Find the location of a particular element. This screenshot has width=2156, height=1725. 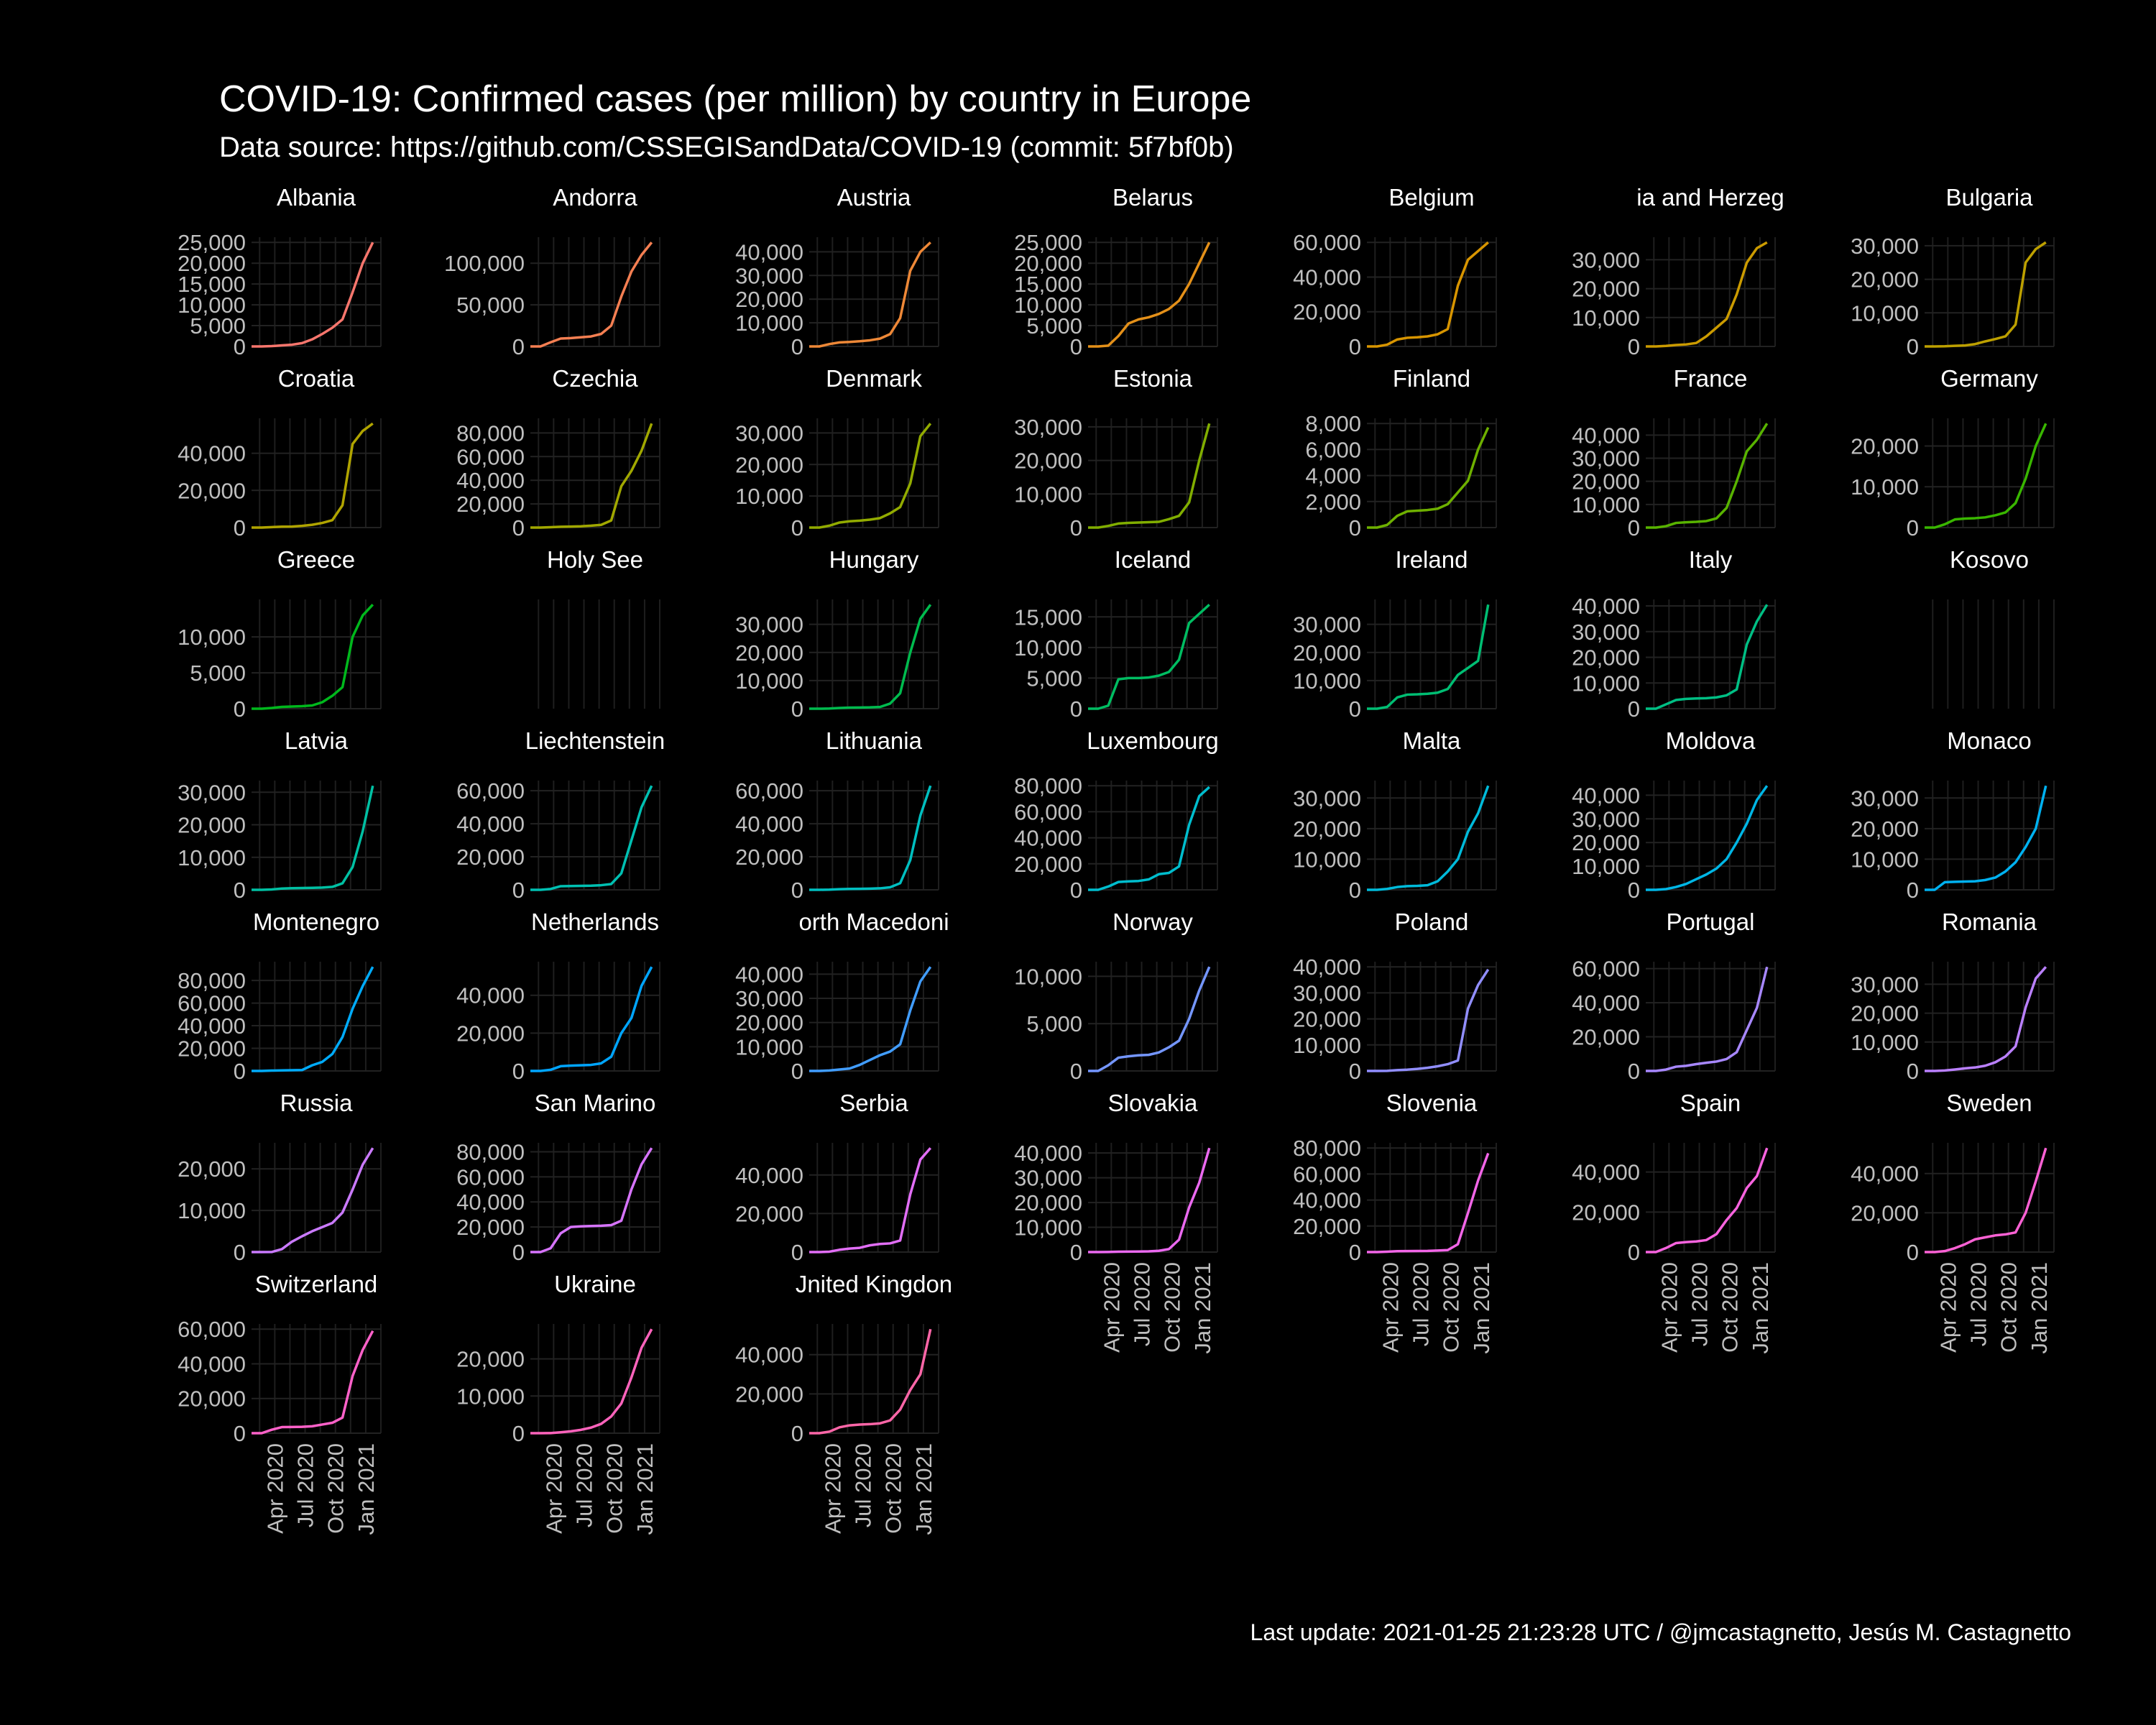

facet-label: Montenegro is located at coordinates (316, 921).